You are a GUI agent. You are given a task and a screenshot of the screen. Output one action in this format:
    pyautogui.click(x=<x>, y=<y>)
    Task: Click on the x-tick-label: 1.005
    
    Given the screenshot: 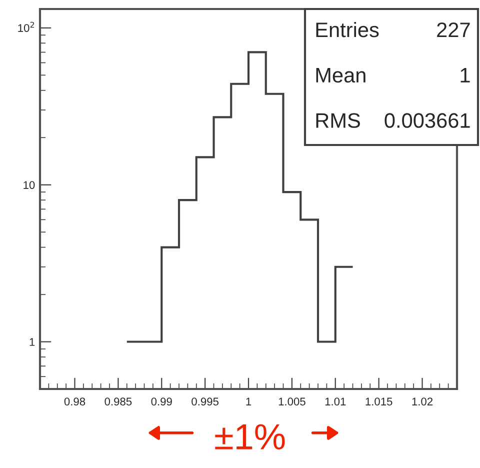 What is the action you would take?
    pyautogui.click(x=292, y=402)
    